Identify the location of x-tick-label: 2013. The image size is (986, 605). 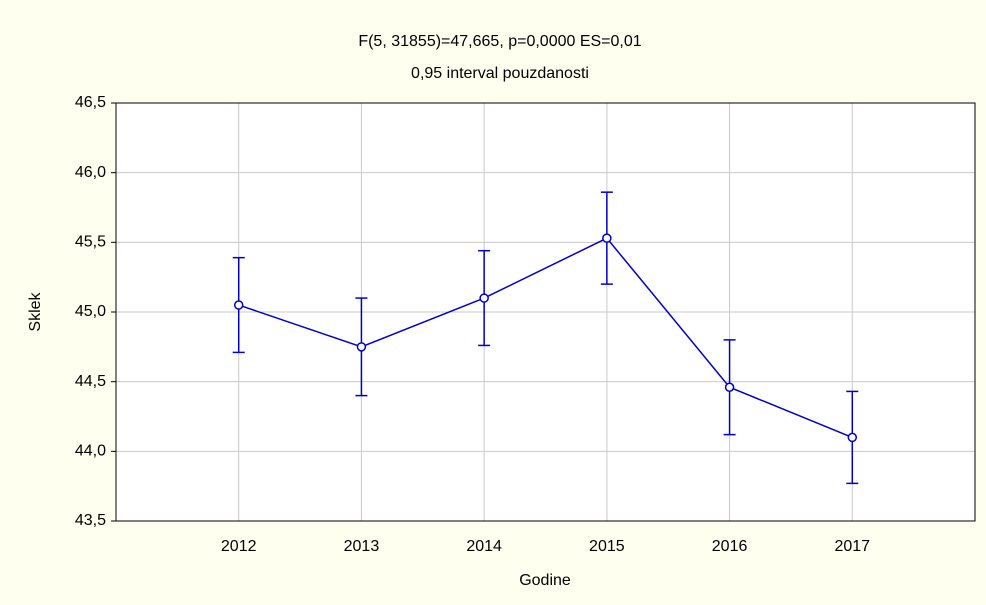
(362, 546).